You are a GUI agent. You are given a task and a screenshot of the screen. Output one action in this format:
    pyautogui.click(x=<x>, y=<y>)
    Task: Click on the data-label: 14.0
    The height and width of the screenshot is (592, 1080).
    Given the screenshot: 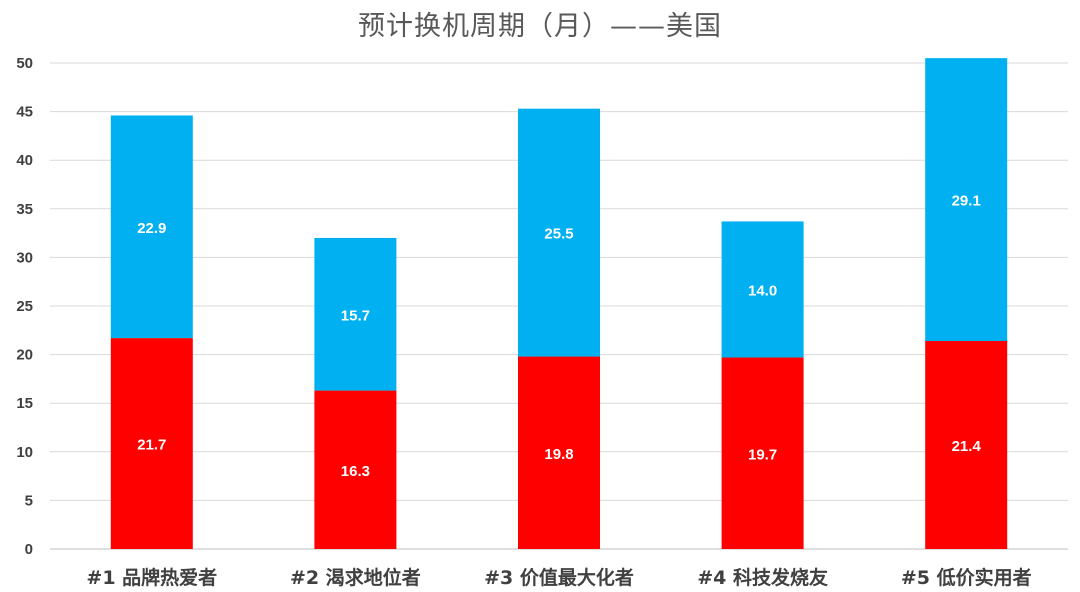 What is the action you would take?
    pyautogui.click(x=762, y=290)
    